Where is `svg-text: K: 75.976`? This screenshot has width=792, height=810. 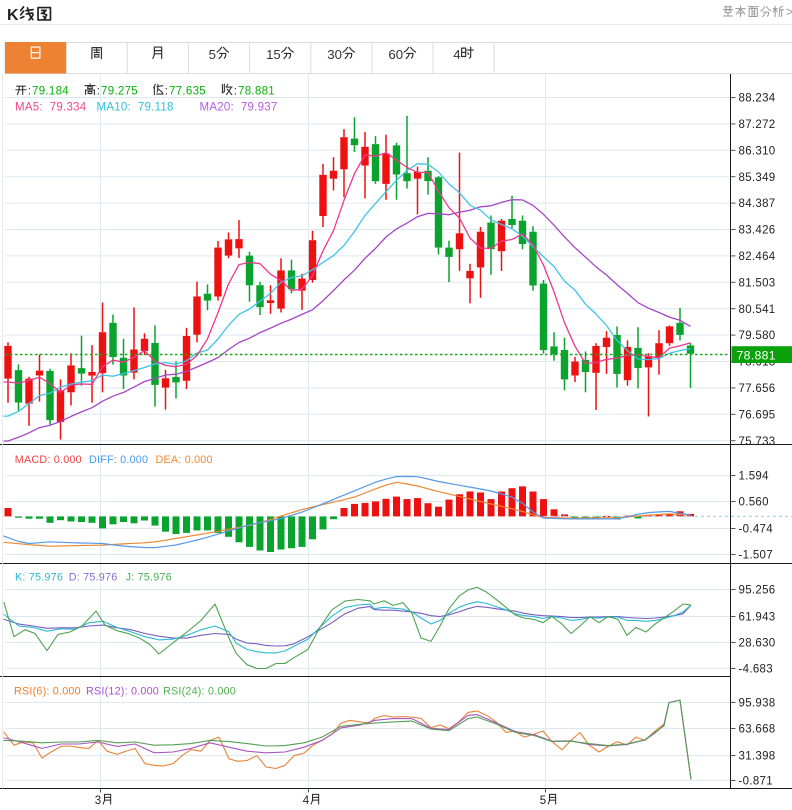
svg-text: K: 75.976 is located at coordinates (39, 577).